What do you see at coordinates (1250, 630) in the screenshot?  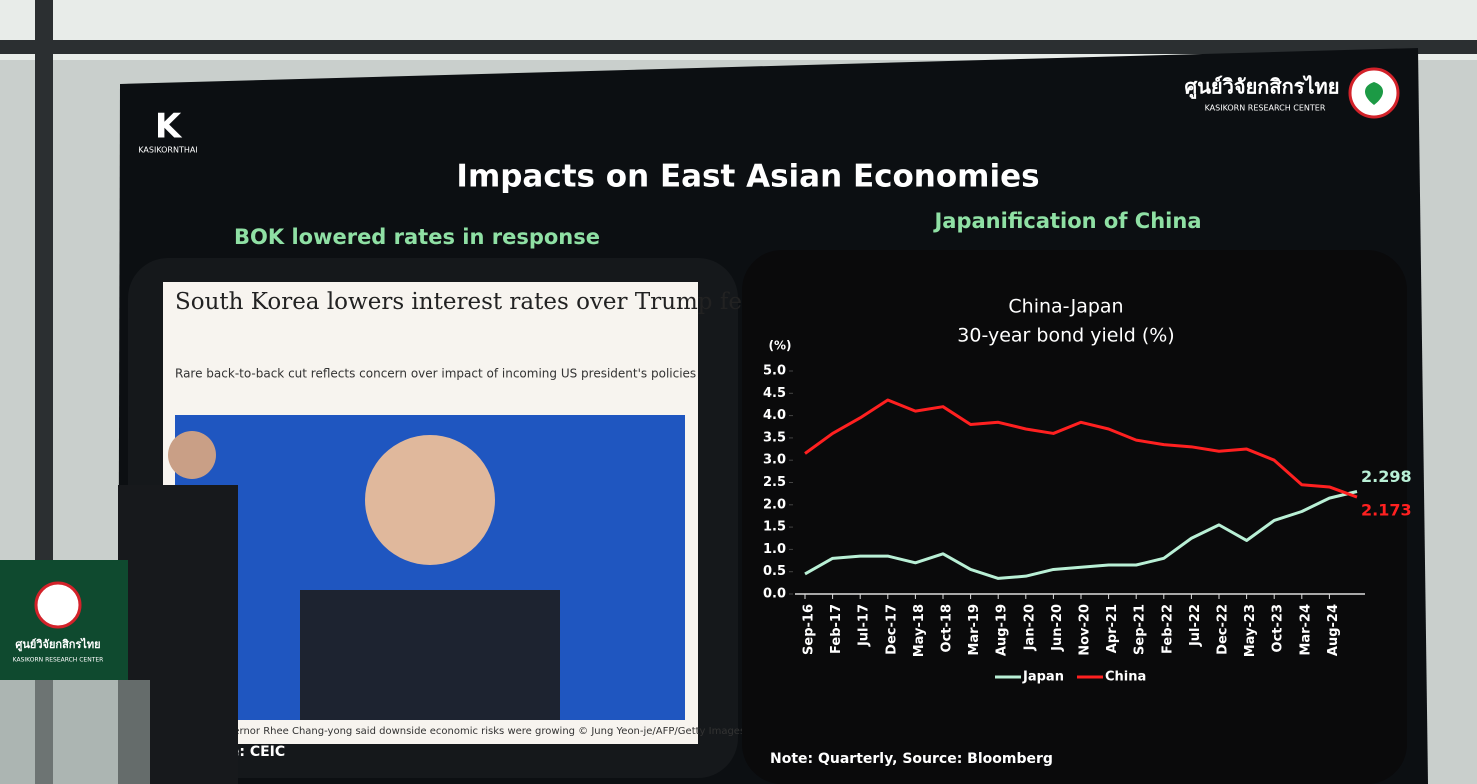 I see `x-tick-label: May-23` at bounding box center [1250, 630].